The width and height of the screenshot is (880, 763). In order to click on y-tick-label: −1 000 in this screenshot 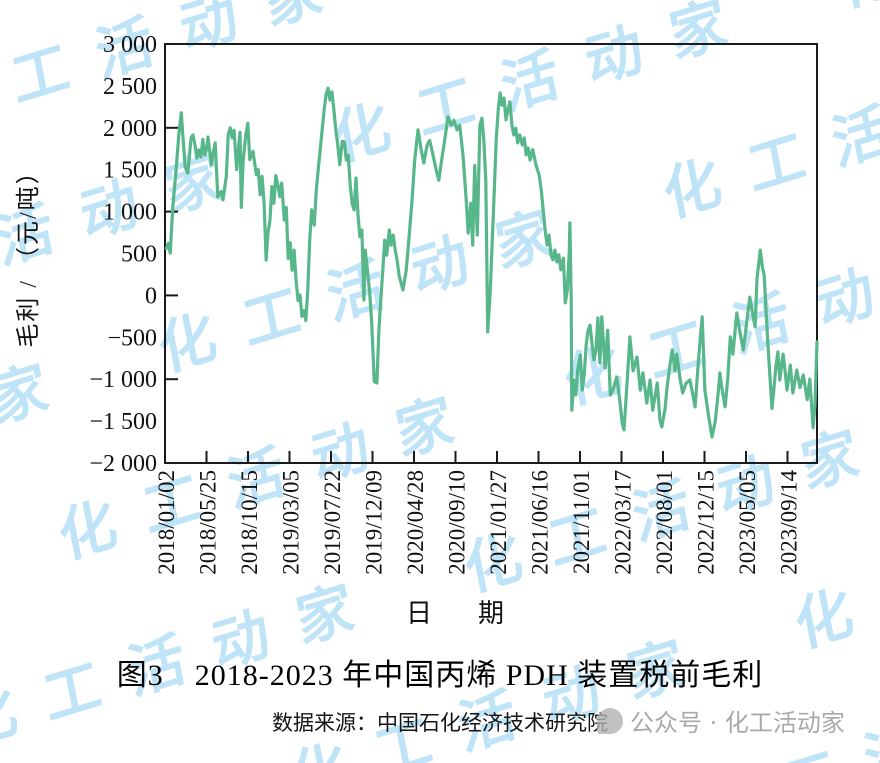, I will do `click(123, 380)`.